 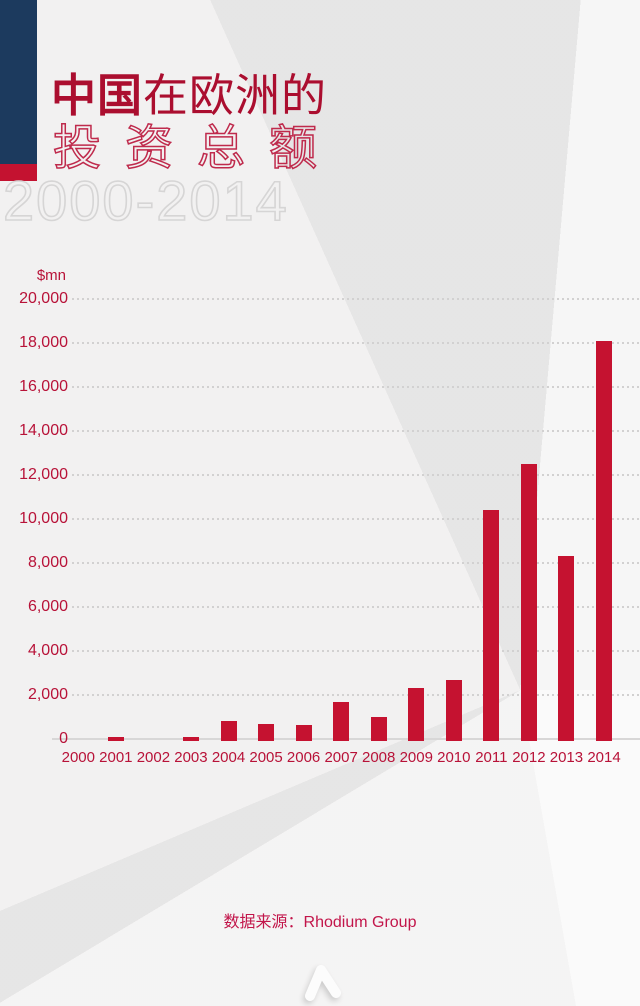 What do you see at coordinates (228, 731) in the screenshot?
I see `bar-2004` at bounding box center [228, 731].